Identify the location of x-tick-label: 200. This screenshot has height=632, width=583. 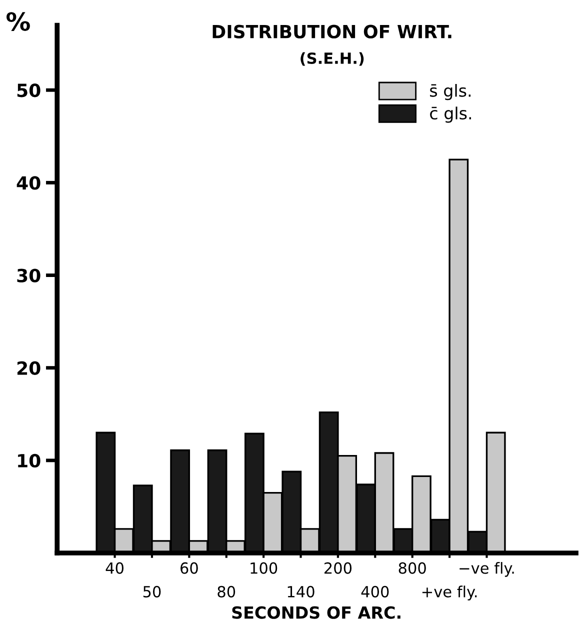
(338, 568).